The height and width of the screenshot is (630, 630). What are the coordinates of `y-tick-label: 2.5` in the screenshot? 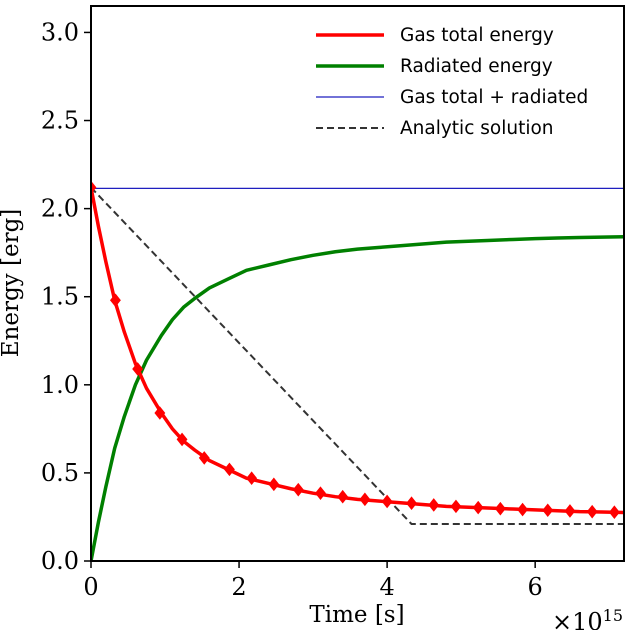 It's located at (60, 121).